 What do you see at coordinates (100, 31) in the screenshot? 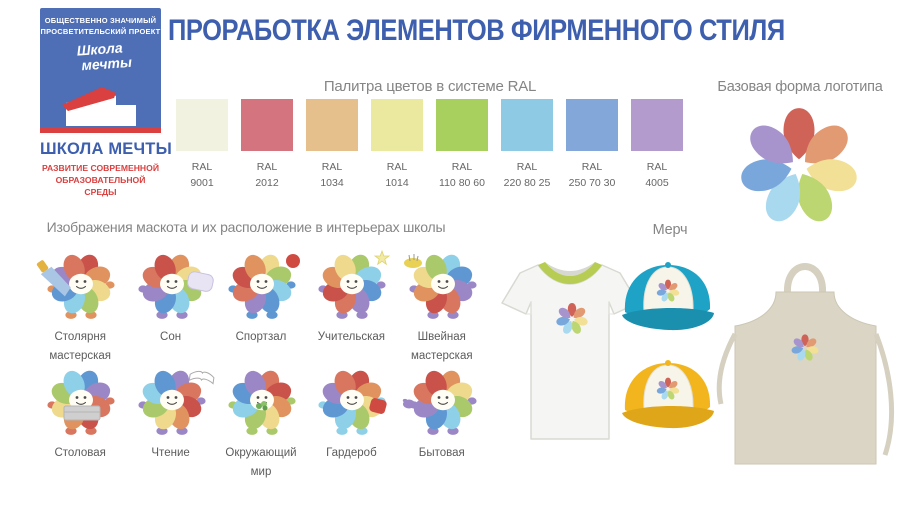
I see `project-caption-line2: ПРОСВЕТИТЕЛЬСКИЙ ПРОЕКТ` at bounding box center [100, 31].